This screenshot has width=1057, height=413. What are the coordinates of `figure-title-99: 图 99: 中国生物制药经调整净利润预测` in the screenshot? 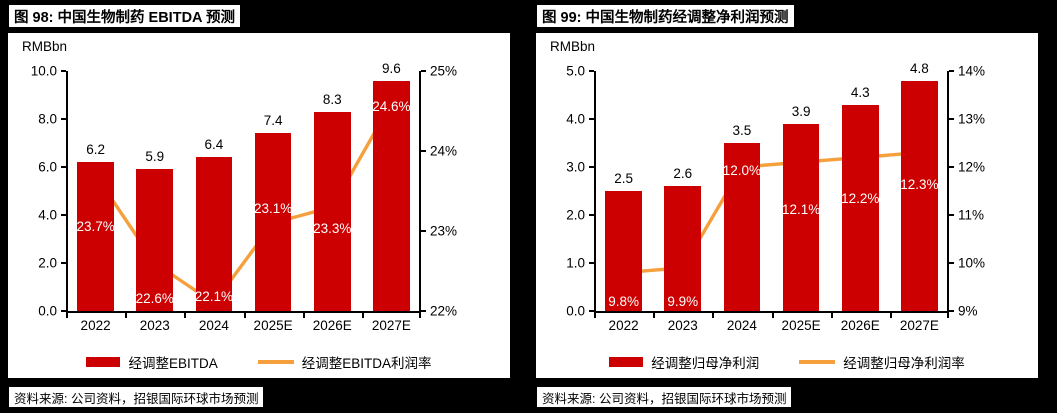 It's located at (665, 16).